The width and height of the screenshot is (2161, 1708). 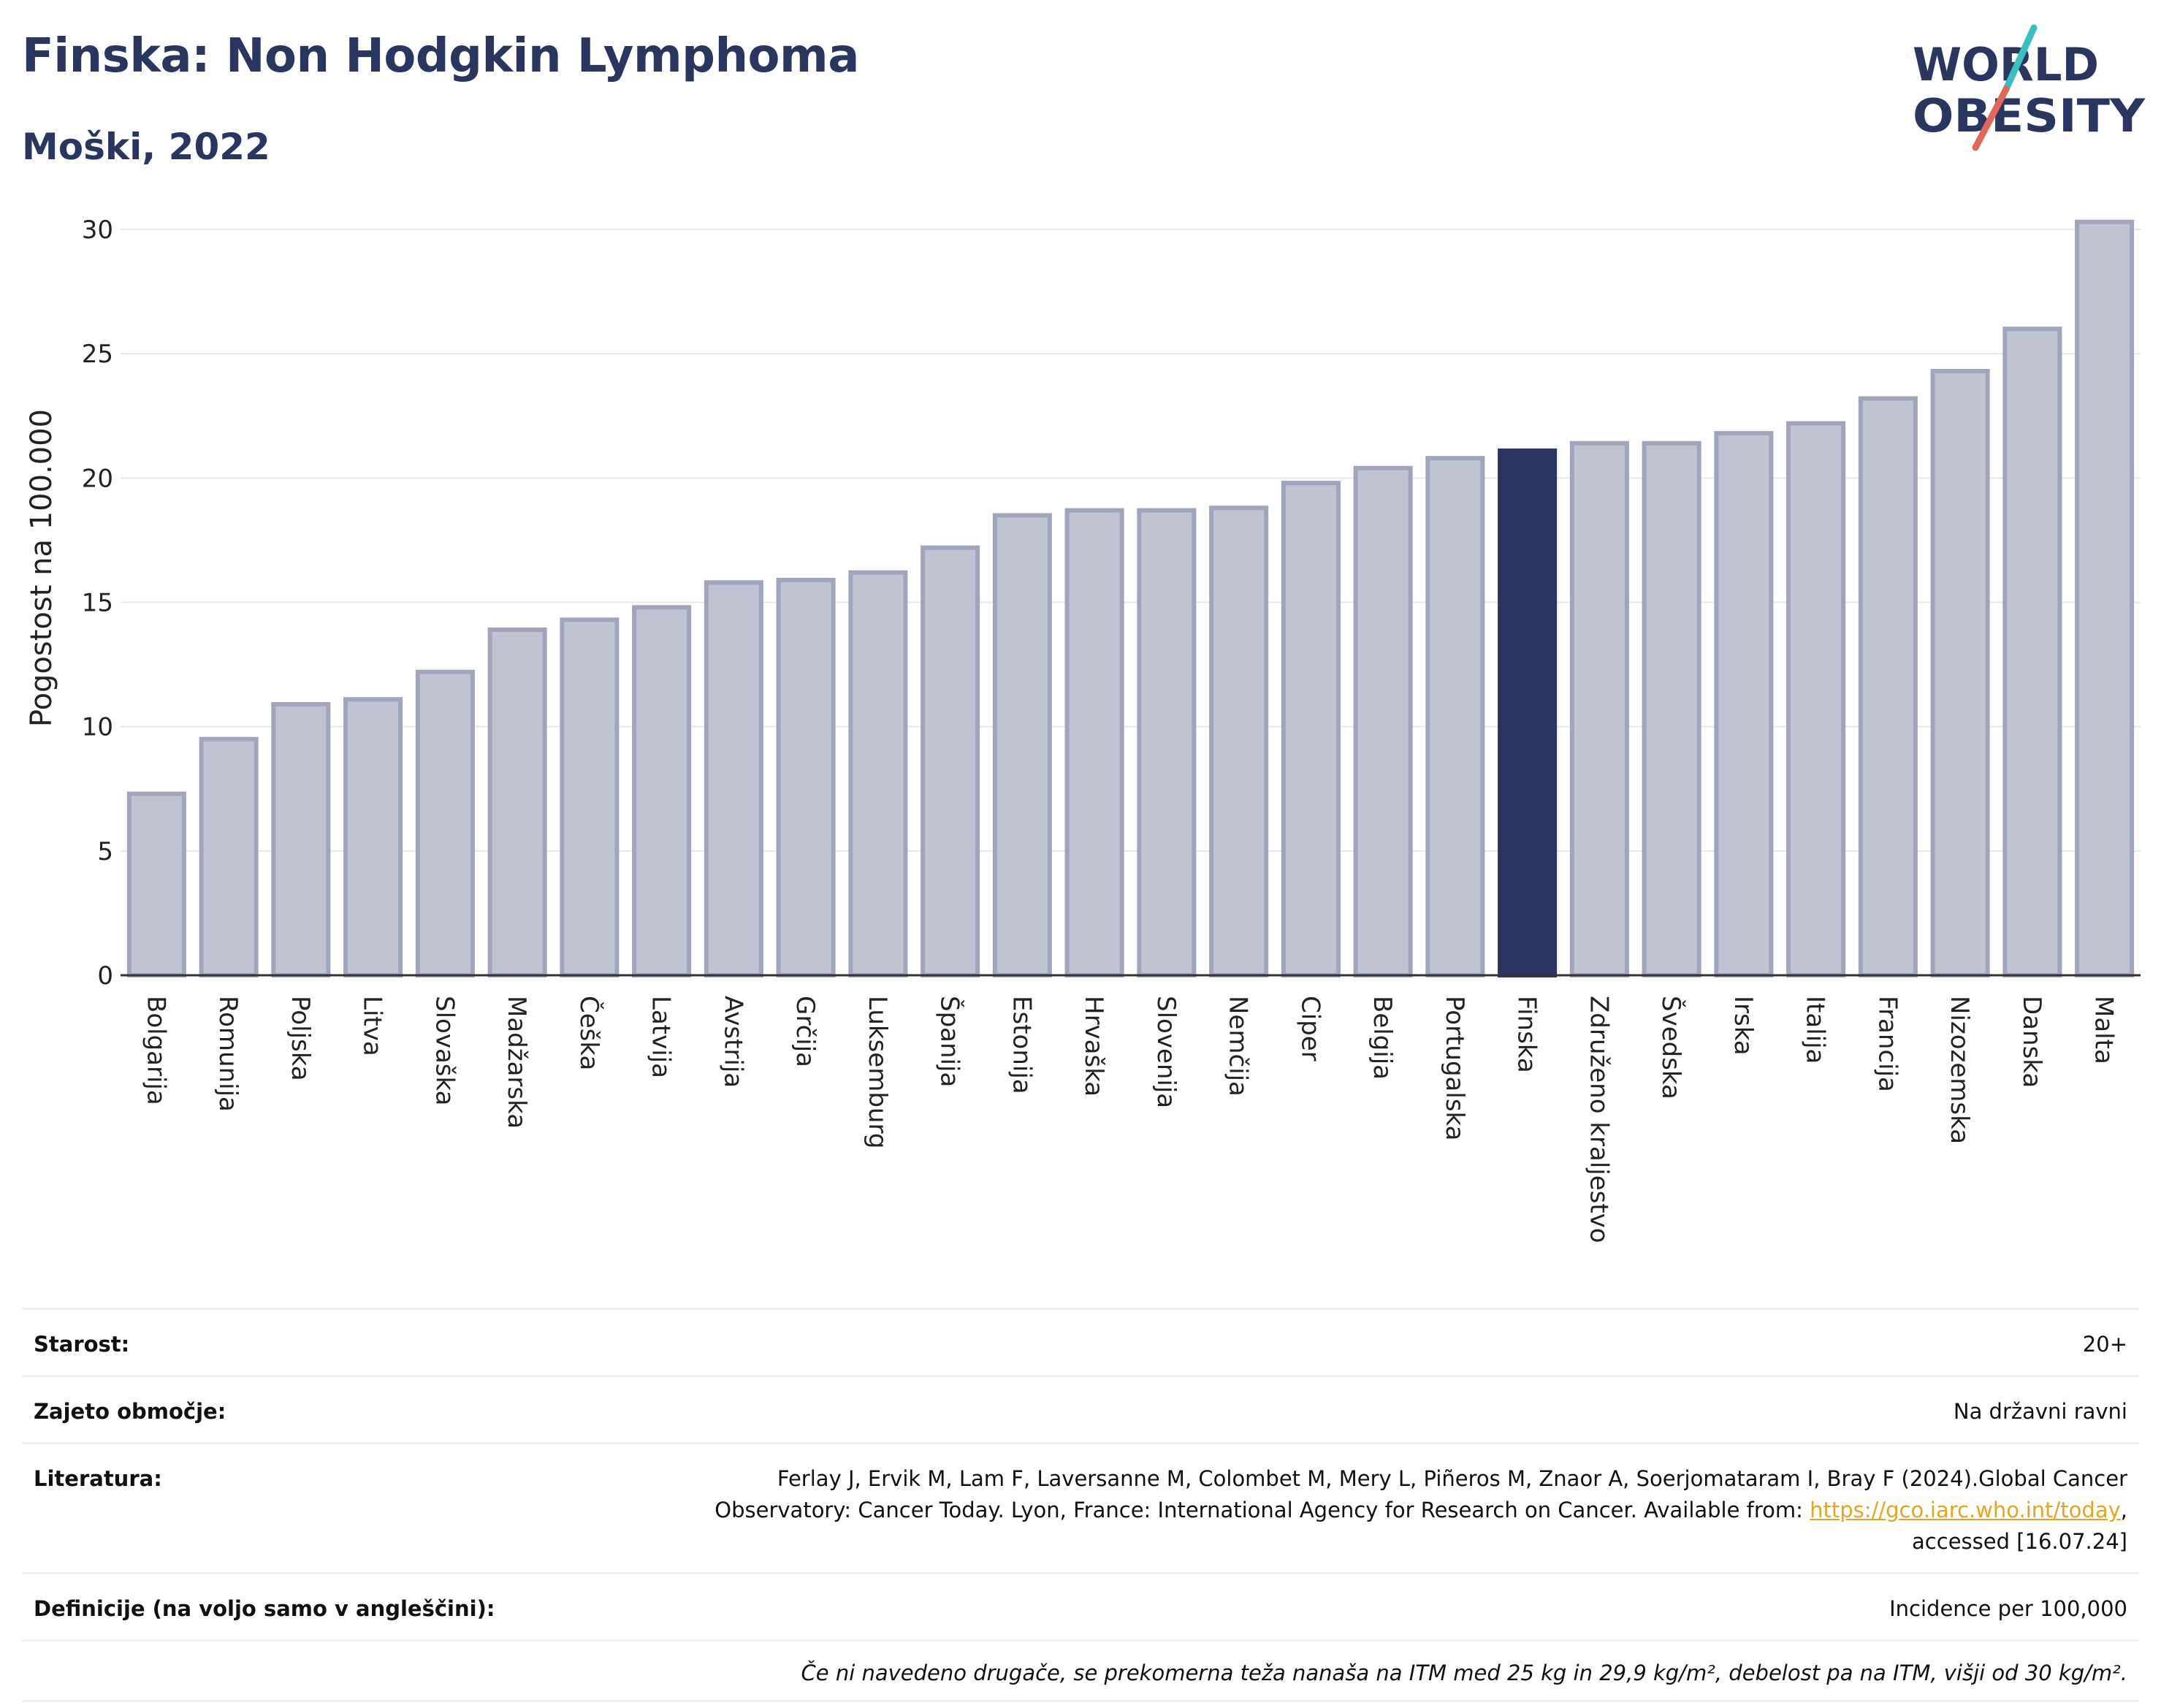 I want to click on bar-slovenija, so click(x=1167, y=742).